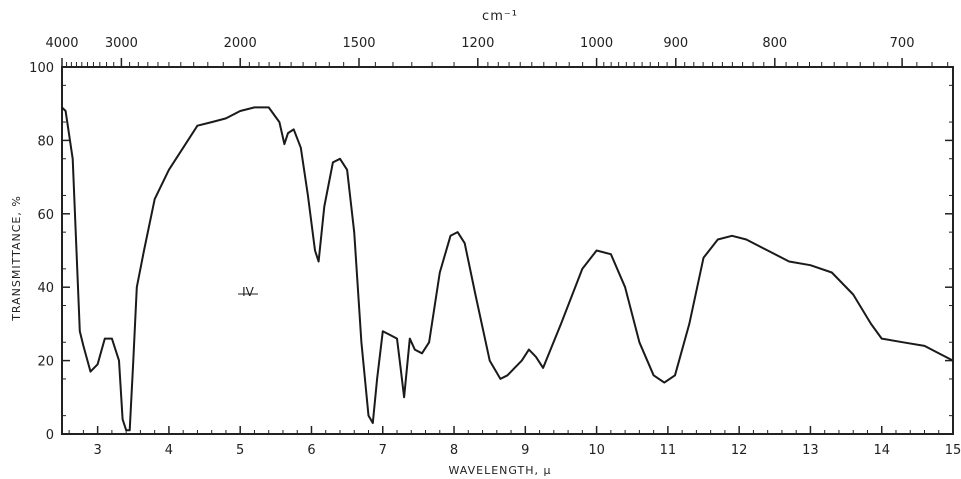  I want to click on x-tick-label: 11, so click(668, 450).